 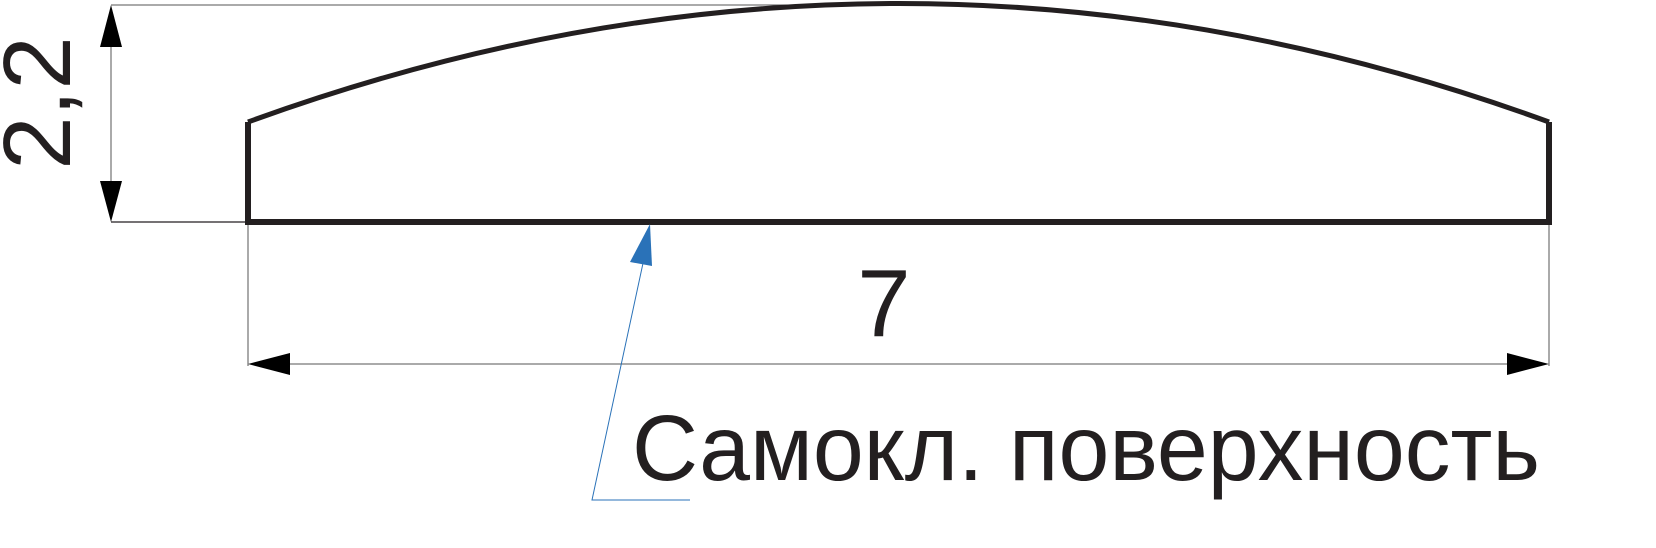 What do you see at coordinates (111, 26) in the screenshot?
I see `arrow-up-icon` at bounding box center [111, 26].